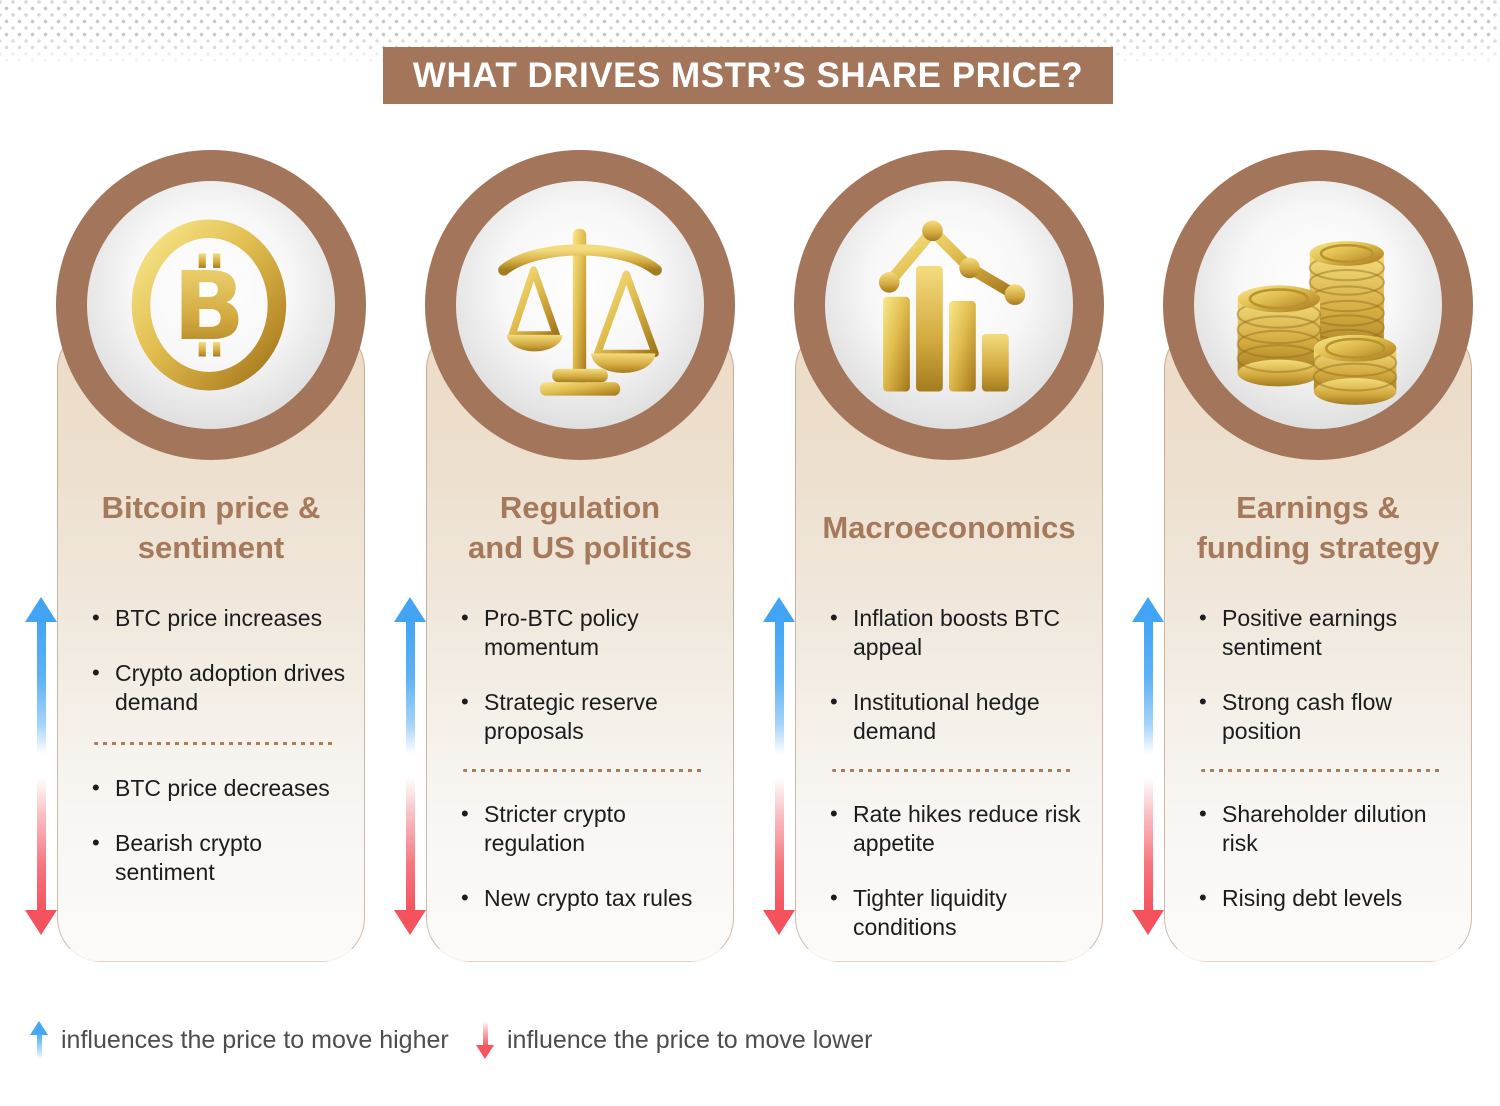 This screenshot has width=1500, height=1106. I want to click on svg-text: B, so click(209, 307).